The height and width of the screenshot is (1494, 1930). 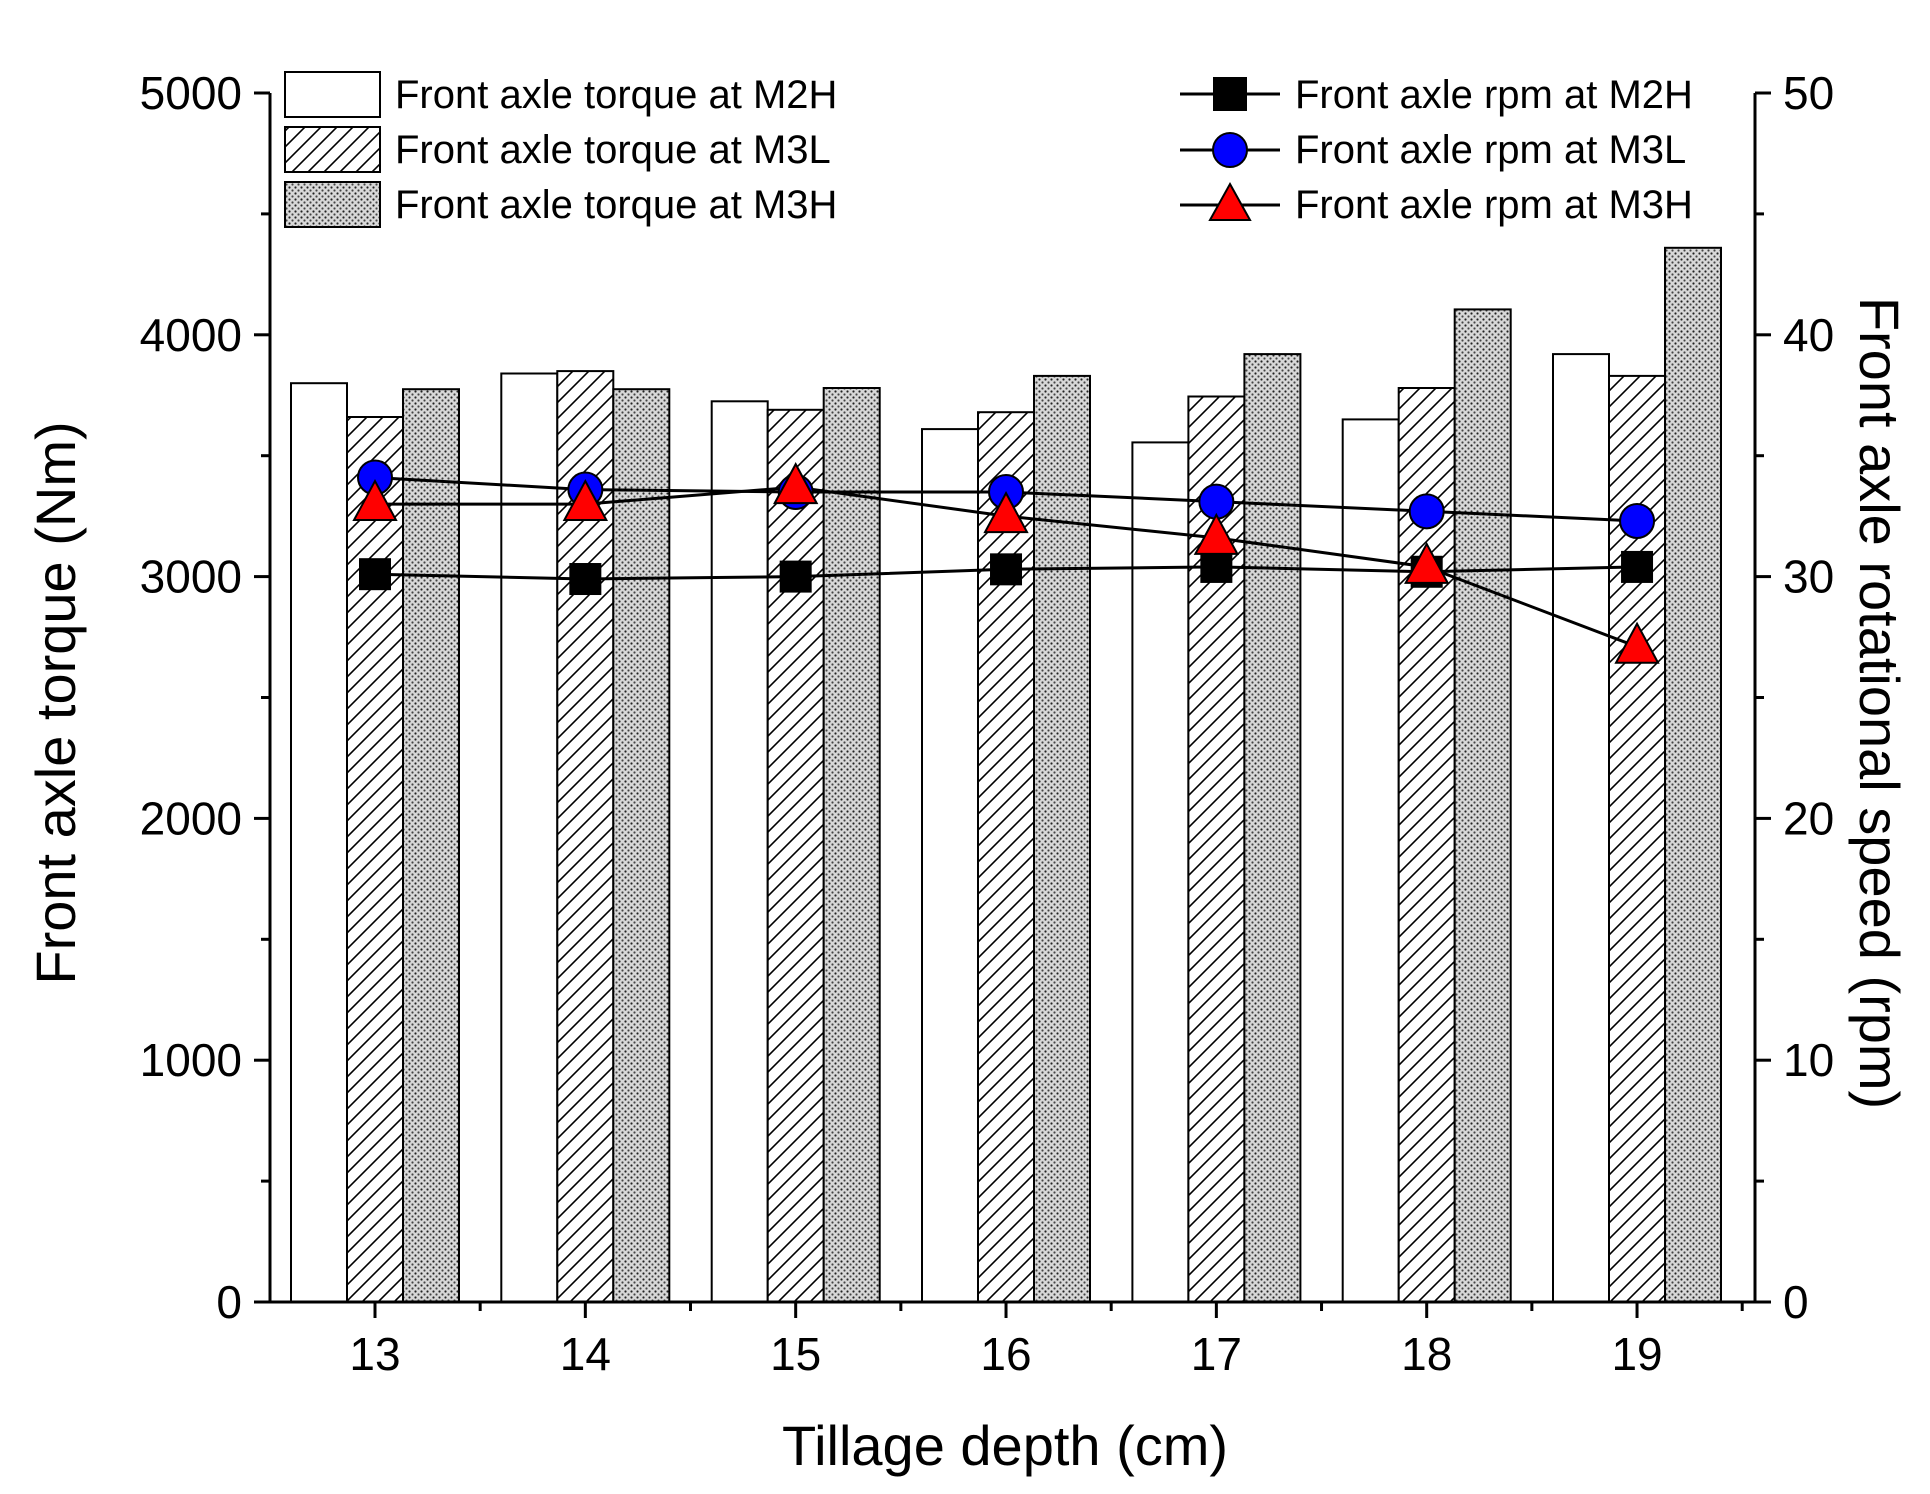 What do you see at coordinates (1796, 1302) in the screenshot?
I see `y2-tick-label: 0` at bounding box center [1796, 1302].